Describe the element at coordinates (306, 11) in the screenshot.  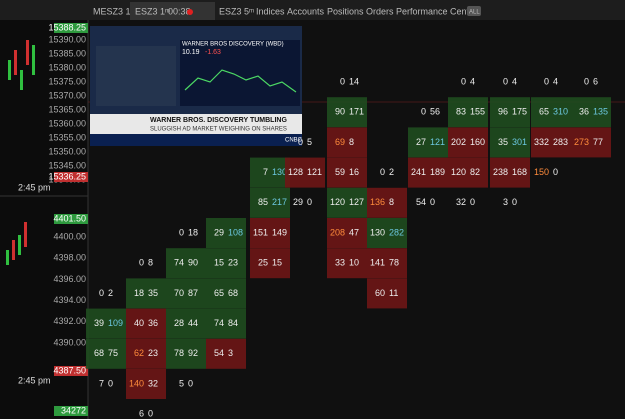
I see `tab: Accounts` at that location.